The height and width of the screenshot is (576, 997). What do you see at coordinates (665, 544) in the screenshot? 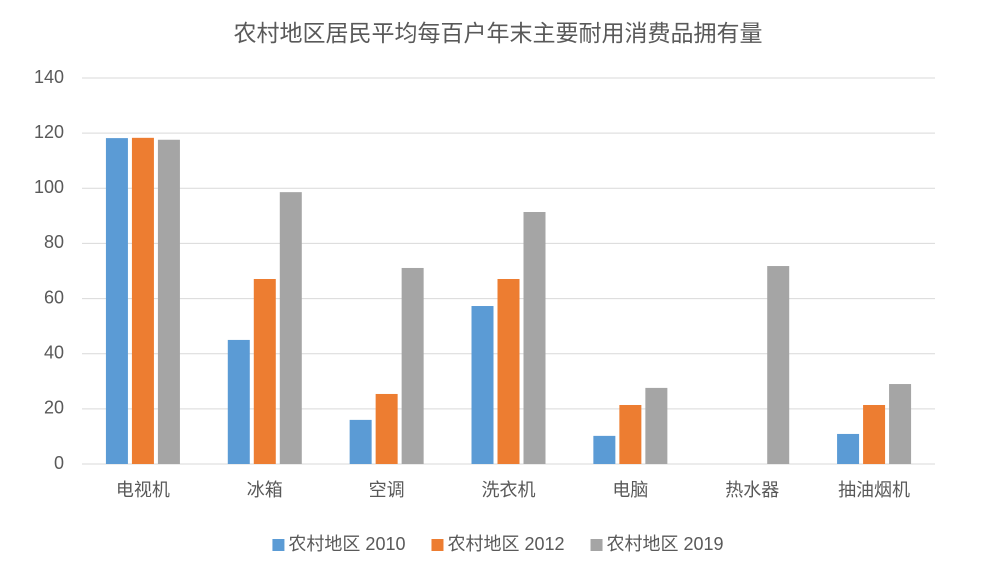
I see `legend-label: 农村地区 2019` at bounding box center [665, 544].